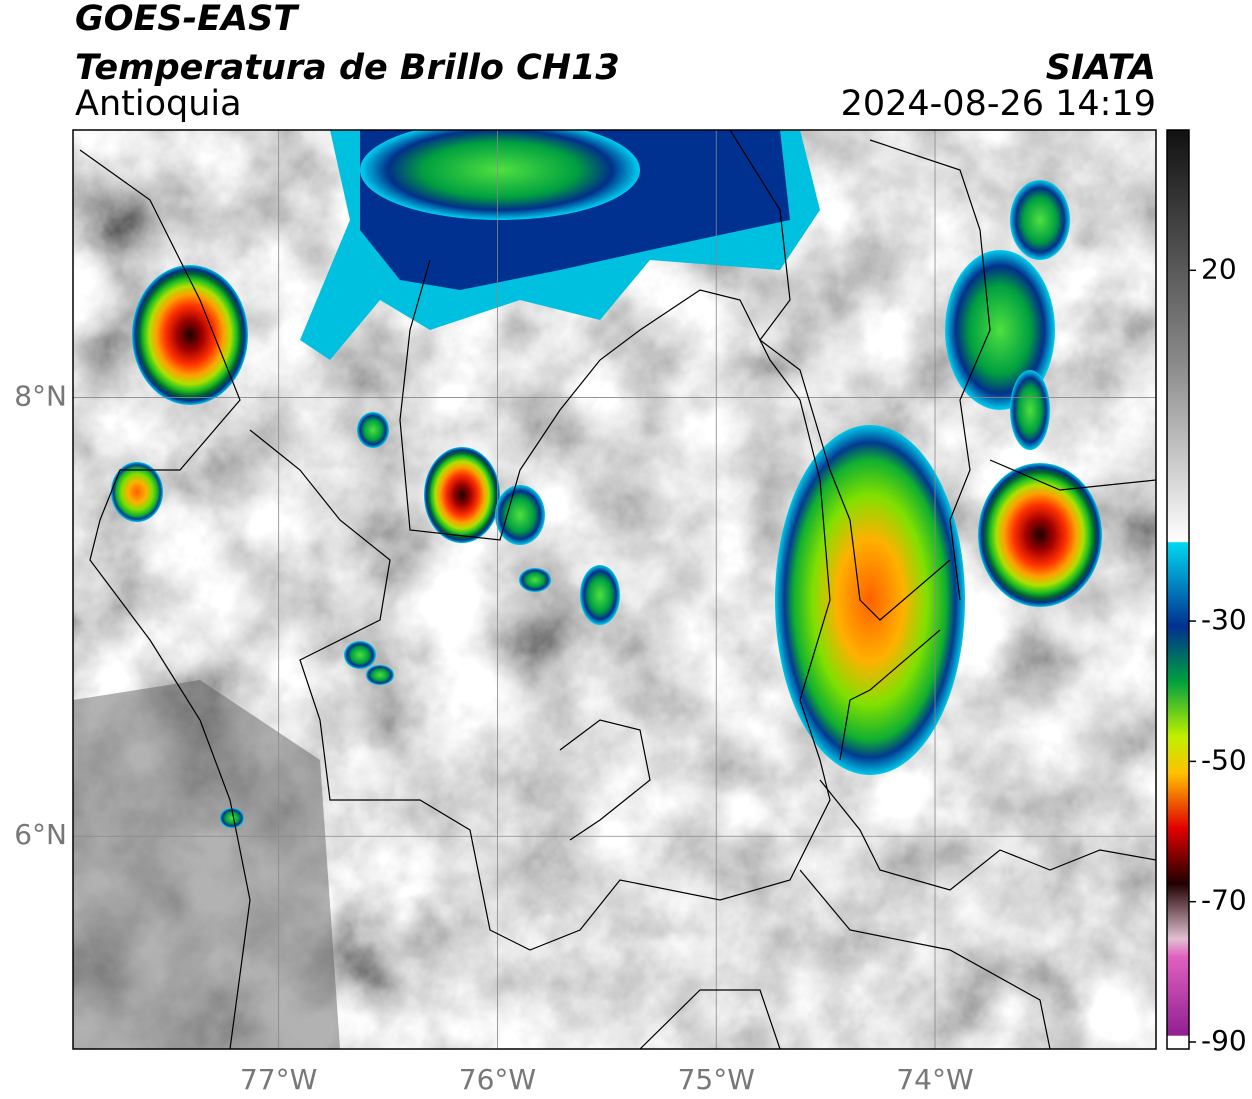 The image size is (1252, 1099). Describe the element at coordinates (500, 175) in the screenshot. I see `cloud-band` at that location.